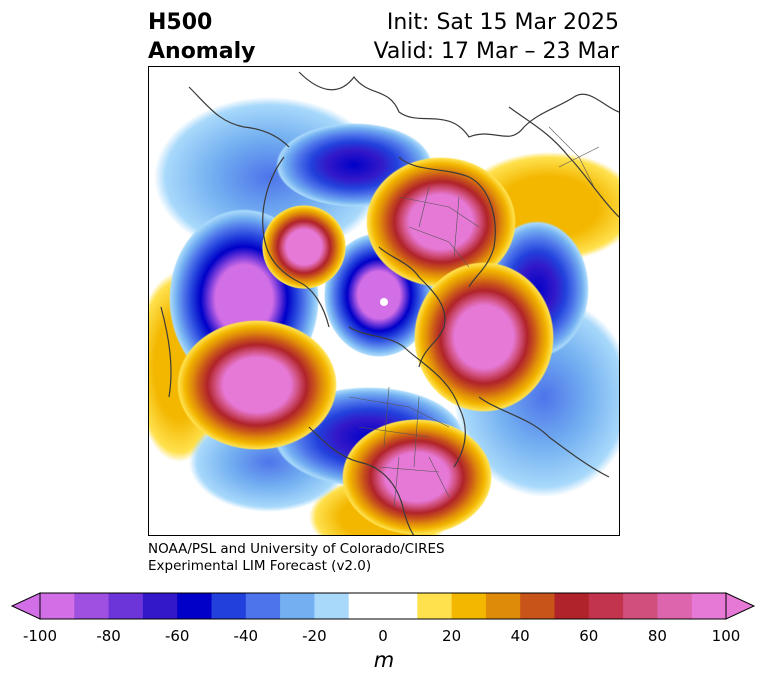 The height and width of the screenshot is (686, 768). What do you see at coordinates (589, 636) in the screenshot?
I see `colorbar-tick-label: 60` at bounding box center [589, 636].